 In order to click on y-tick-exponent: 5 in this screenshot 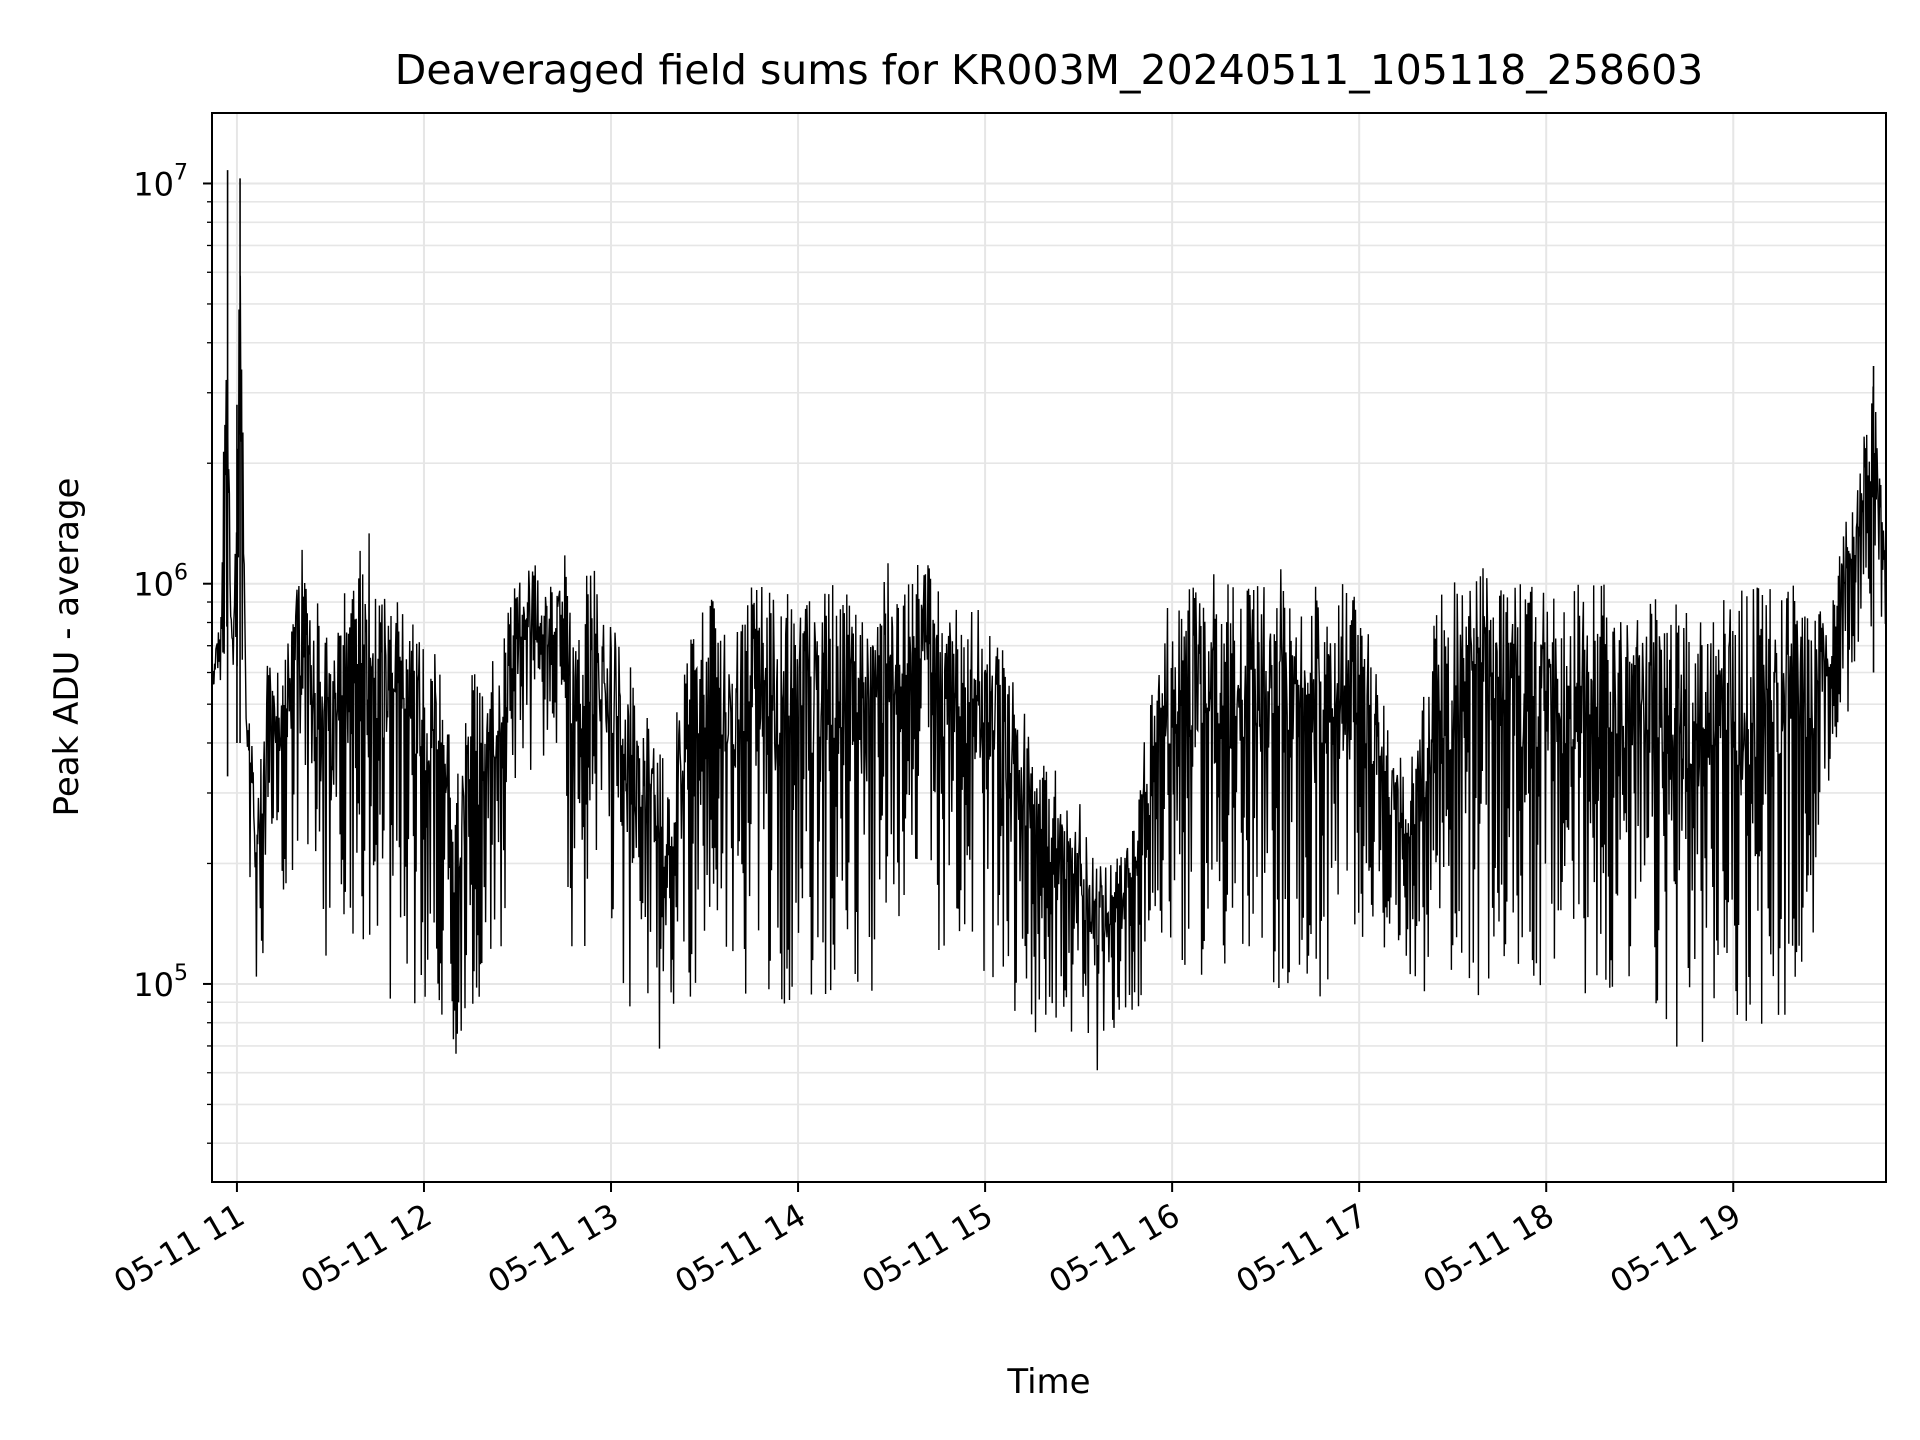, I will do `click(181, 973)`.